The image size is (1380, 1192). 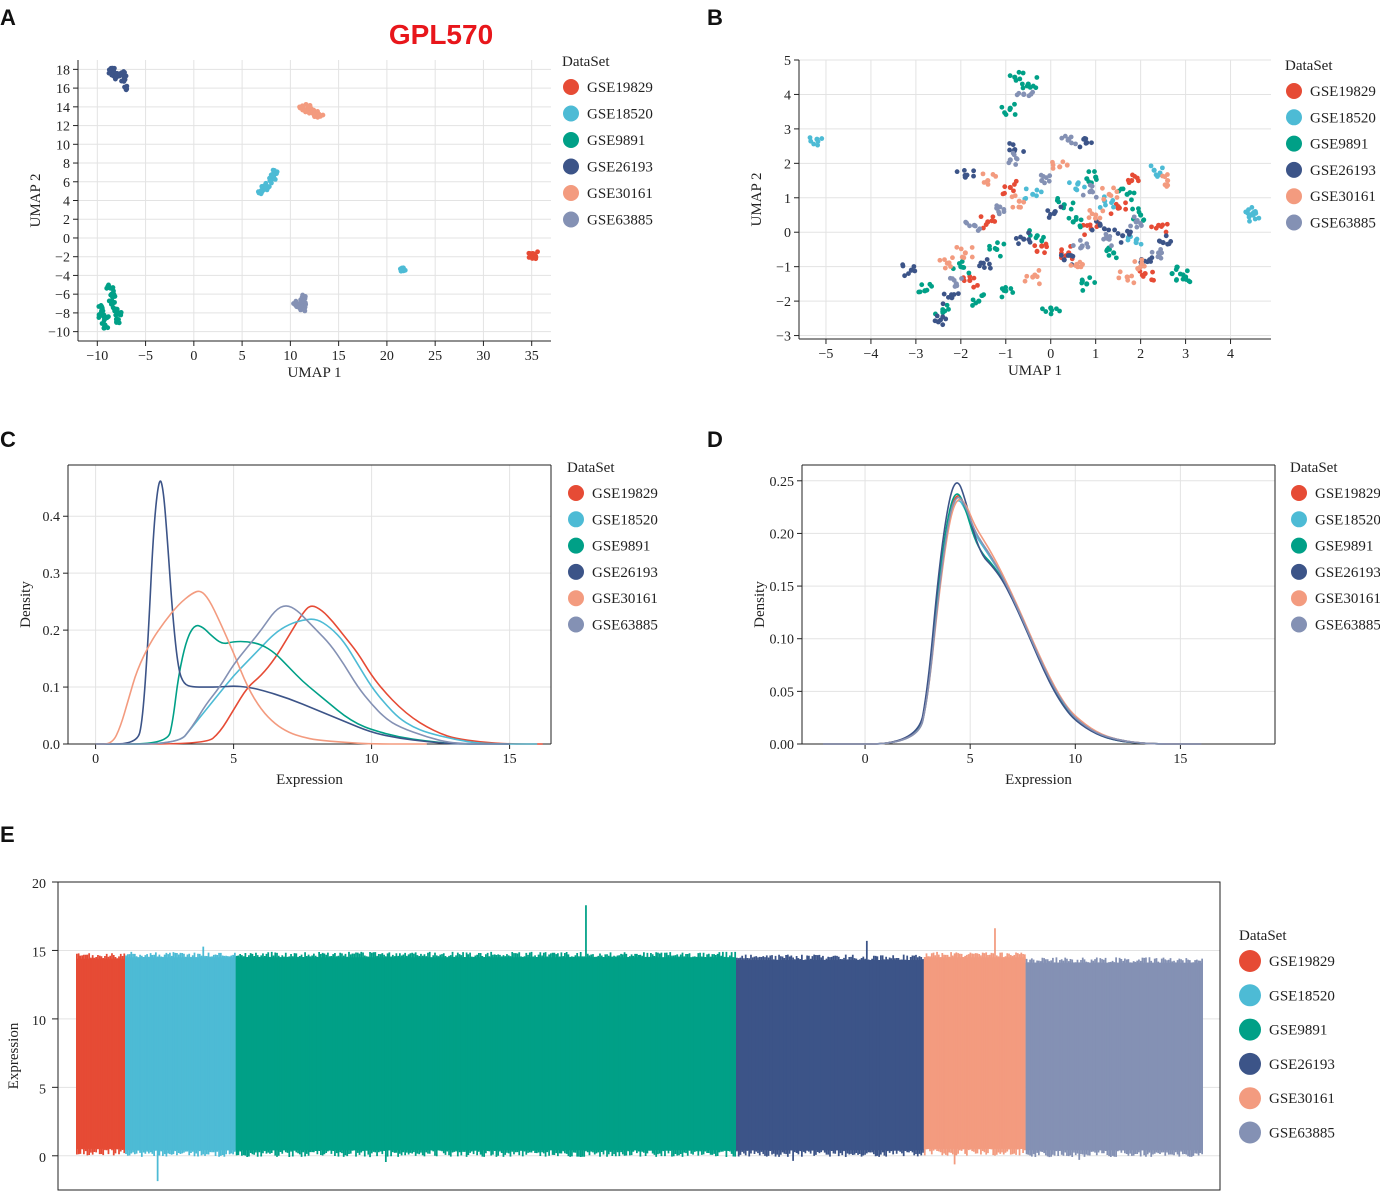 I want to click on legend-swatch-GSE30161, so click(x=1294, y=196).